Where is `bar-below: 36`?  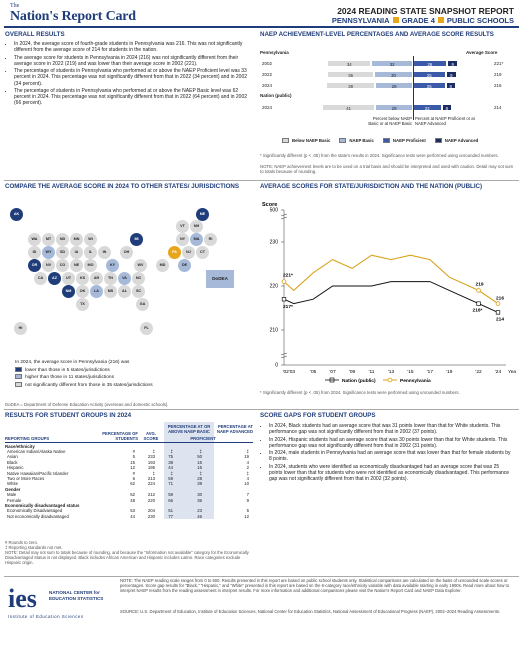
bar-below: 36 is located at coordinates (350, 74).